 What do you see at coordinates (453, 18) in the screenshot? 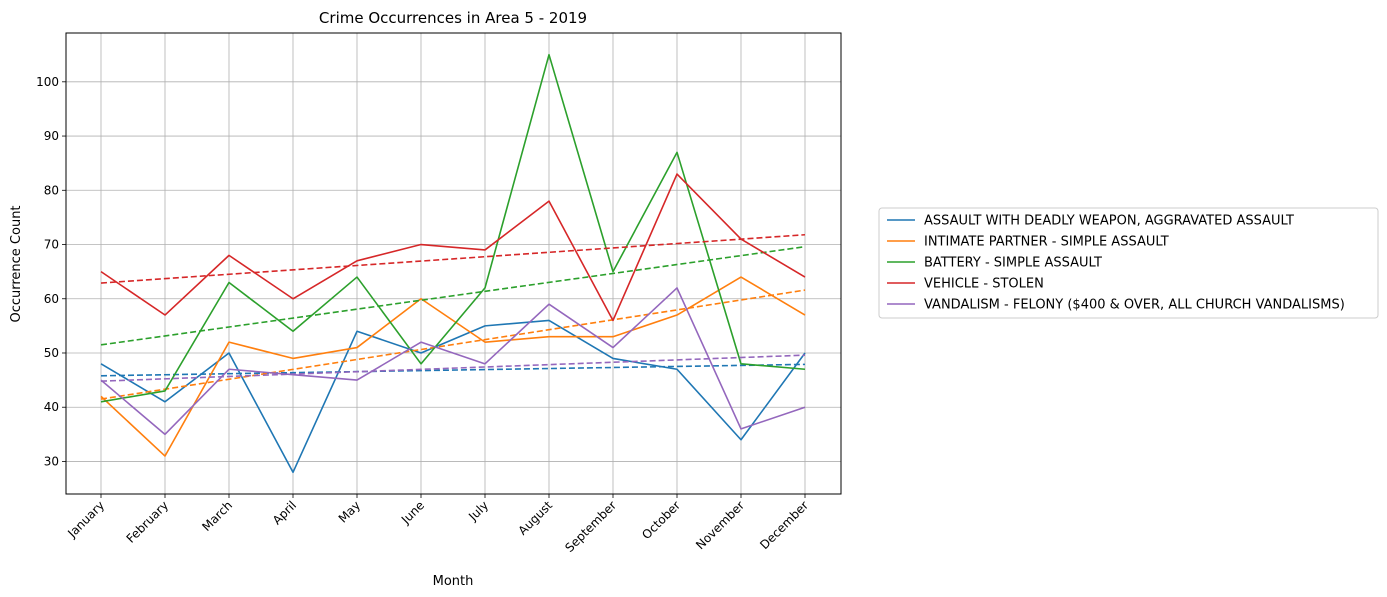
I see `chart-title: Crime Occurrences in Area 5 - 2019` at bounding box center [453, 18].